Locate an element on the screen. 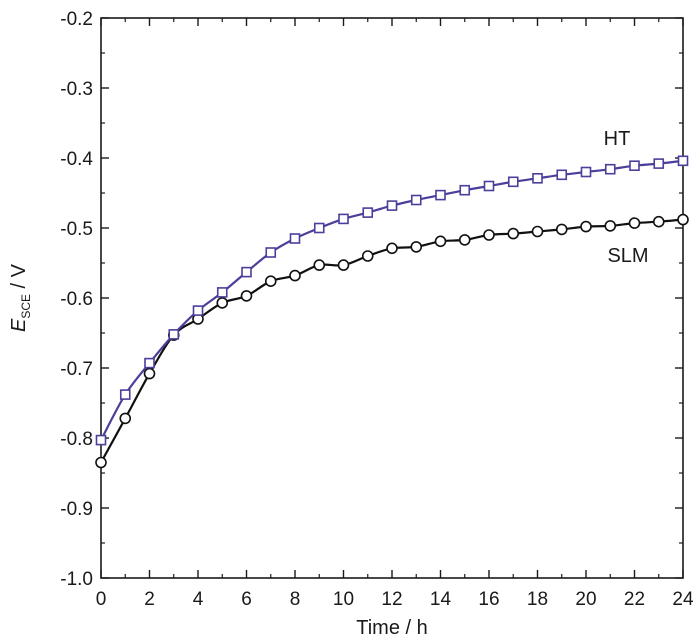  x-tick-label: 2 is located at coordinates (149, 599).